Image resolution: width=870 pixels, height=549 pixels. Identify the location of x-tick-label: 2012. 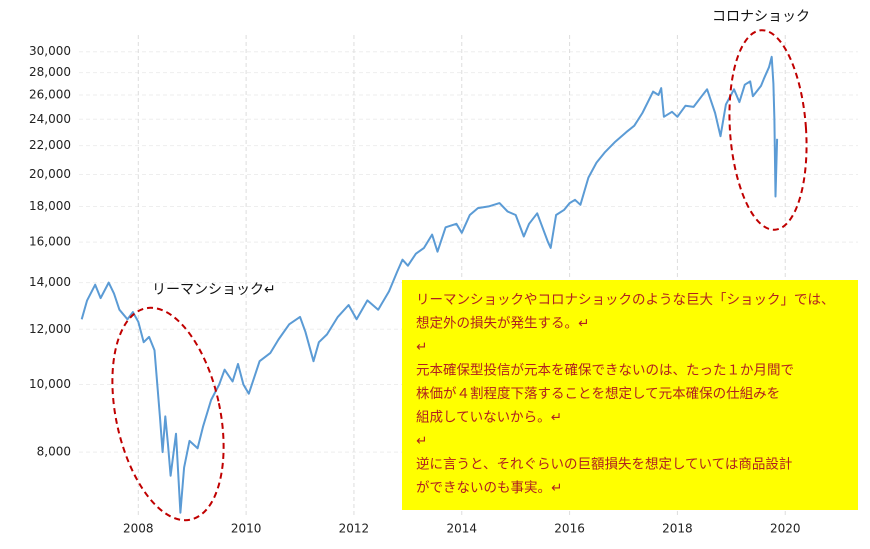
(354, 529).